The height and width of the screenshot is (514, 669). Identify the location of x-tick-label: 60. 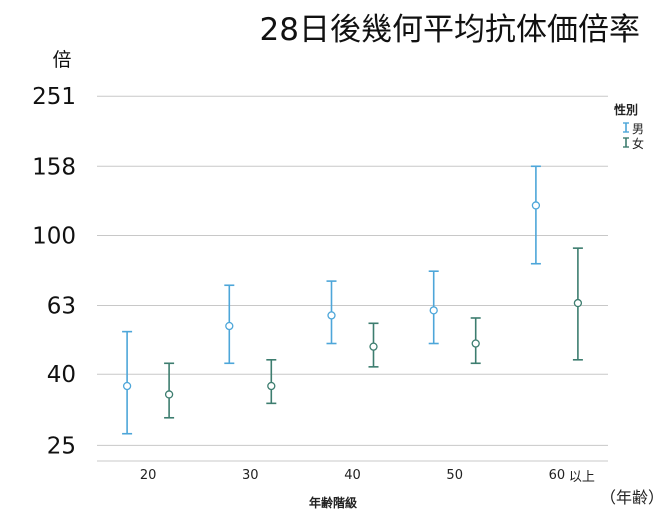
(557, 475).